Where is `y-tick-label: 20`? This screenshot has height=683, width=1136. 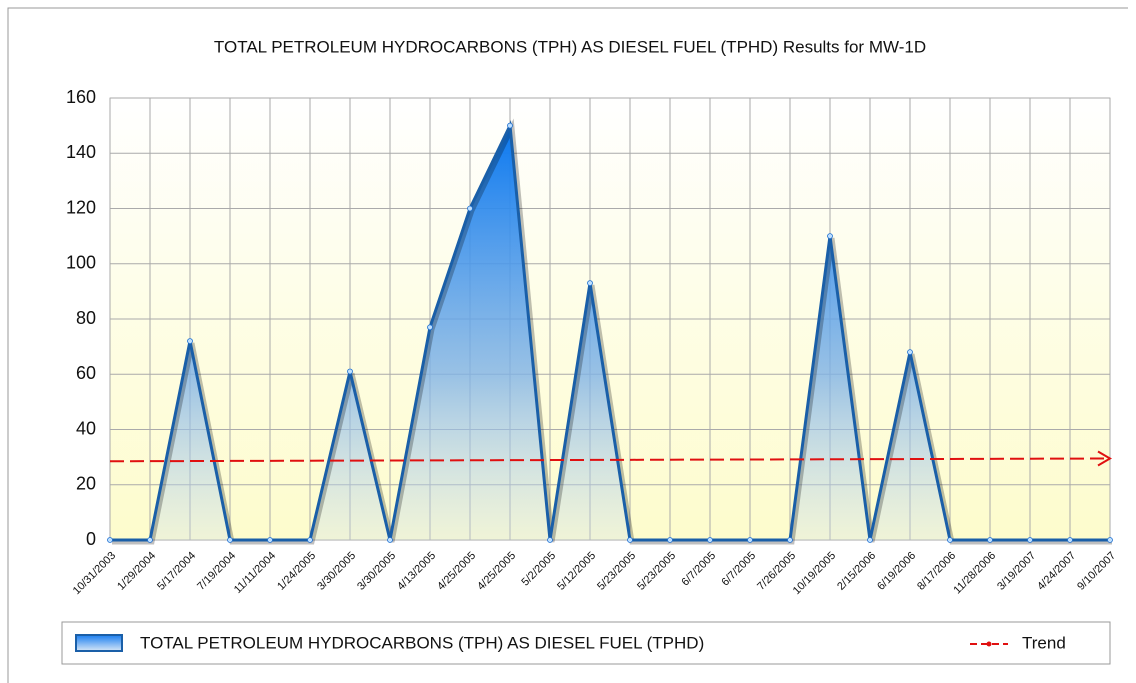 y-tick-label: 20 is located at coordinates (86, 484).